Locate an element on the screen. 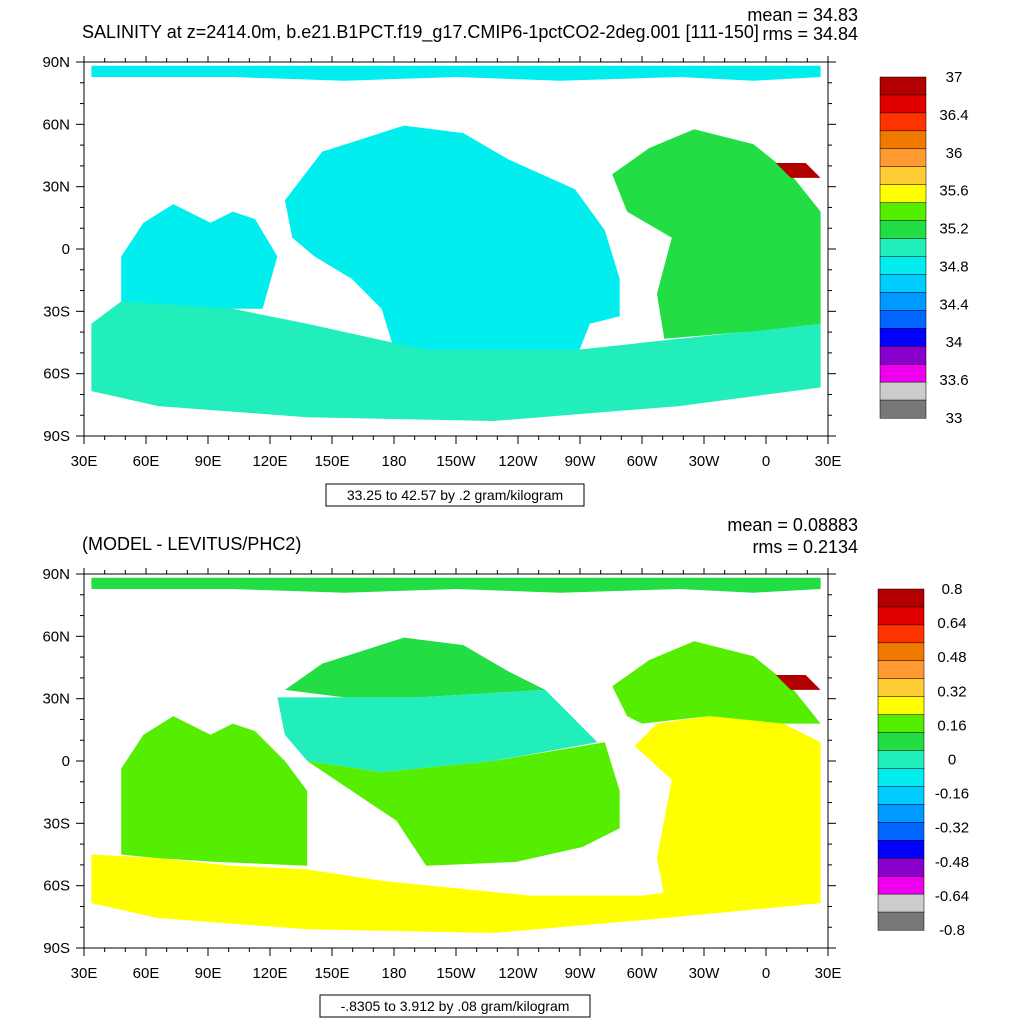 The width and height of the screenshot is (1024, 1024). mean-stat: mean = 34.83 is located at coordinates (802, 15).